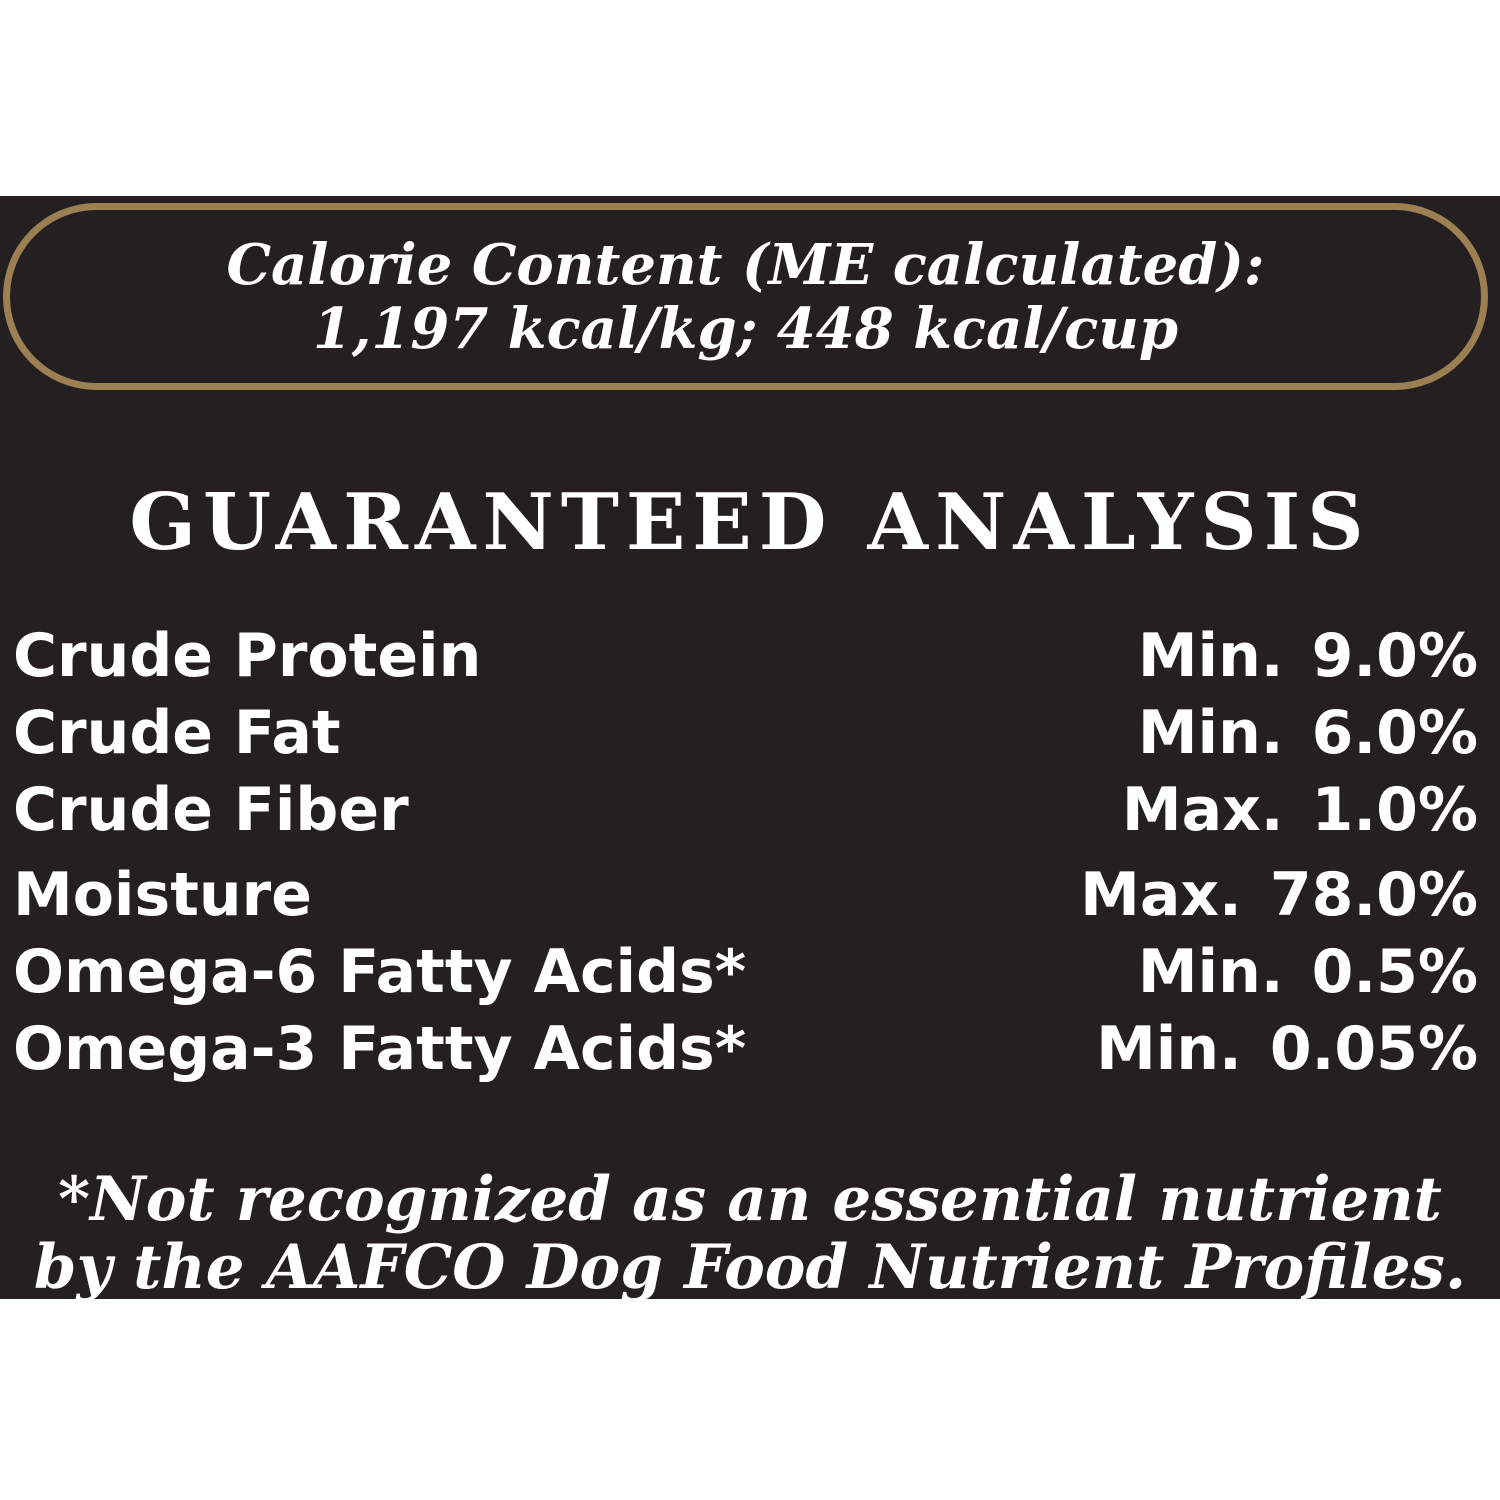  Describe the element at coordinates (745, 895) in the screenshot. I see `analysis-row-moisture: Moisture Max. 78.0%` at that location.